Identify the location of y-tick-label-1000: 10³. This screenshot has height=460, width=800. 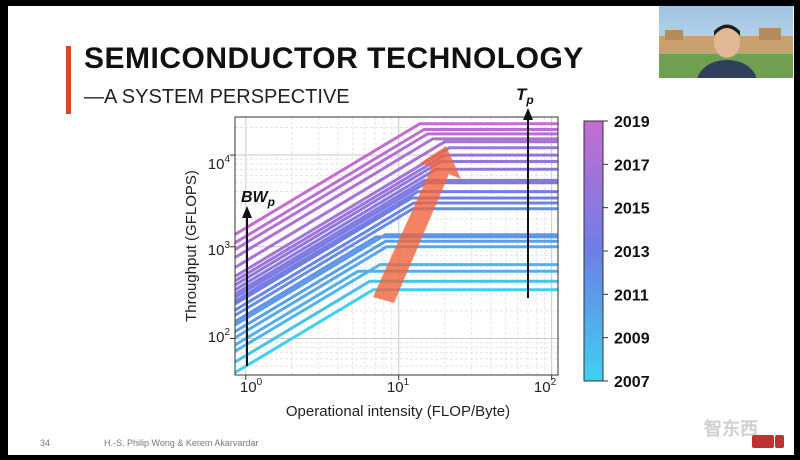
(219, 249).